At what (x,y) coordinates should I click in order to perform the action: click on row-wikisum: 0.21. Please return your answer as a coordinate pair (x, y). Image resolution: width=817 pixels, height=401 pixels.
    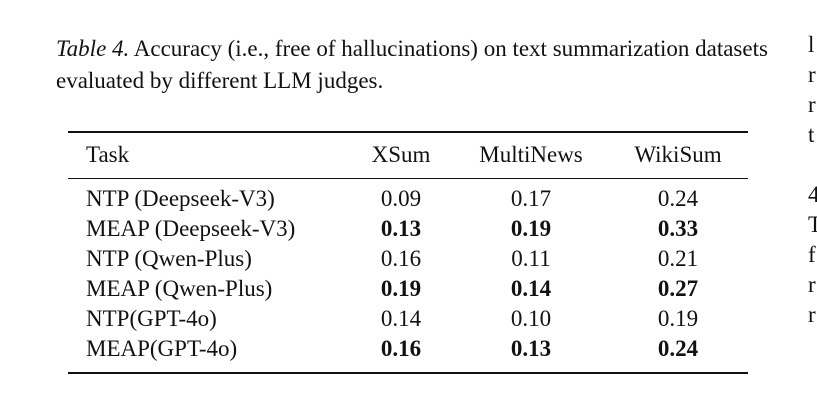
    Looking at the image, I should click on (678, 258).